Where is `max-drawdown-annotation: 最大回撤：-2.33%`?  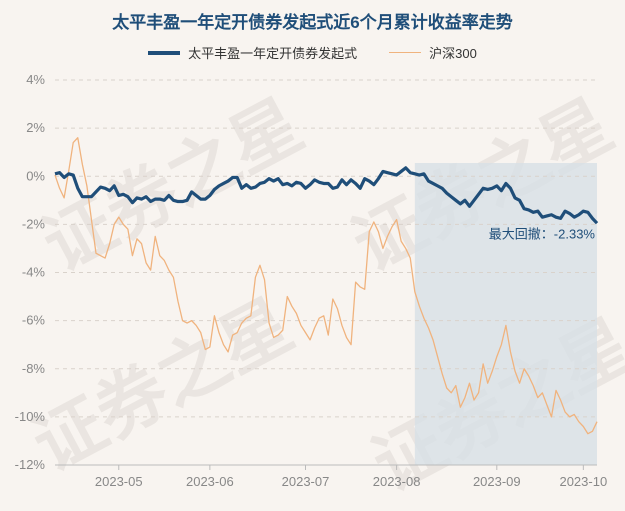
max-drawdown-annotation: 最大回撤：-2.33% is located at coordinates (542, 233).